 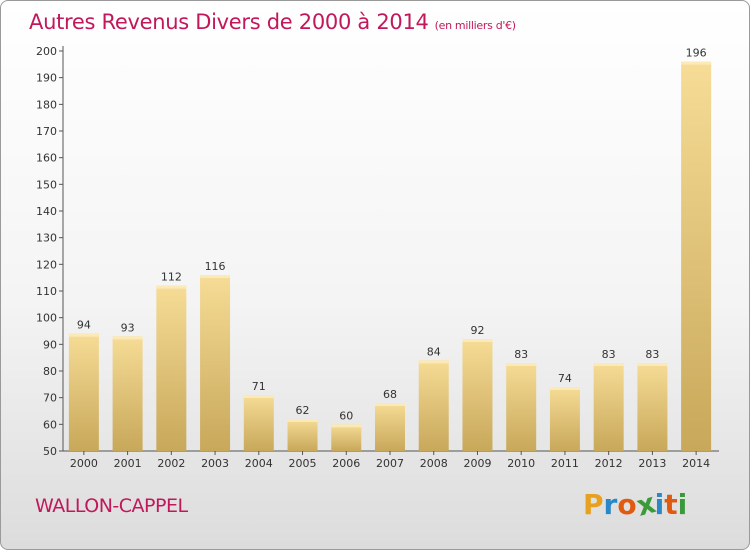 What do you see at coordinates (477, 330) in the screenshot?
I see `bar-value-label: 92` at bounding box center [477, 330].